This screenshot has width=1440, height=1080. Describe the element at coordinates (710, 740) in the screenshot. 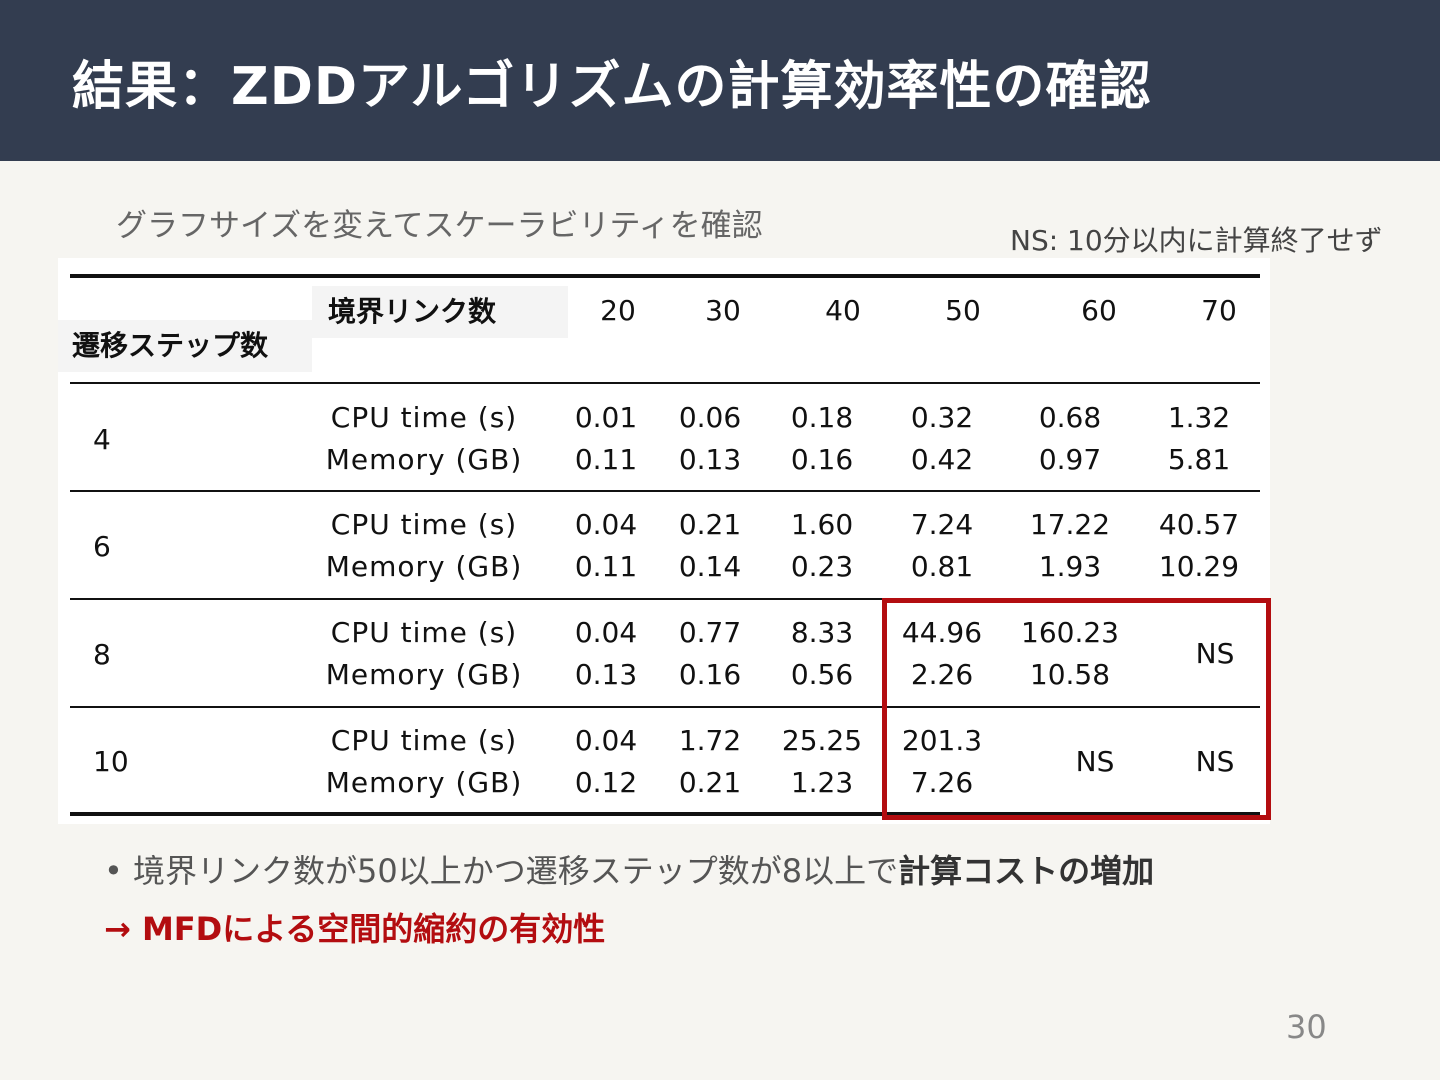

I see `table-cell: 1.72` at that location.